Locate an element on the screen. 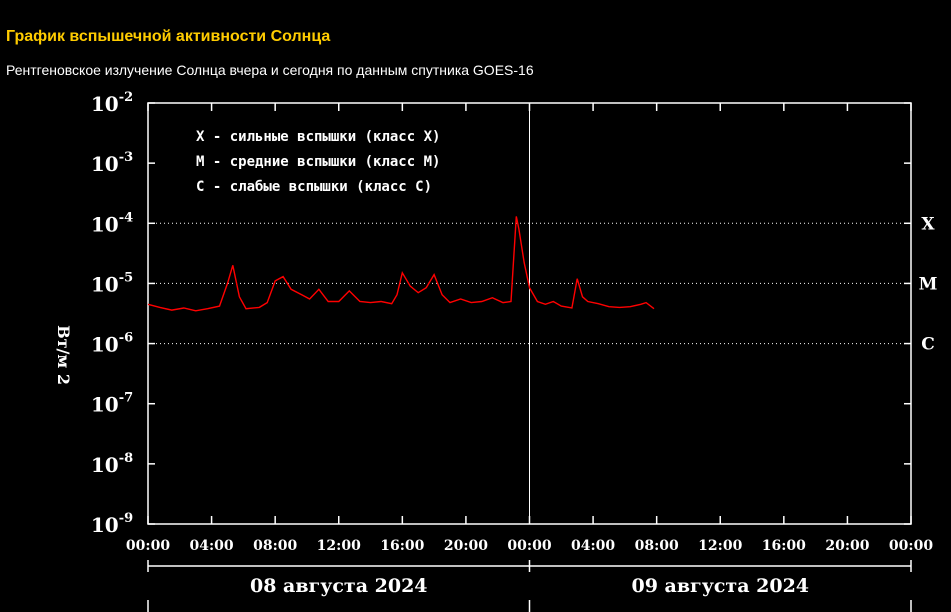 The width and height of the screenshot is (951, 612). y-tick-label: 10⁻⁵ is located at coordinates (112, 283).